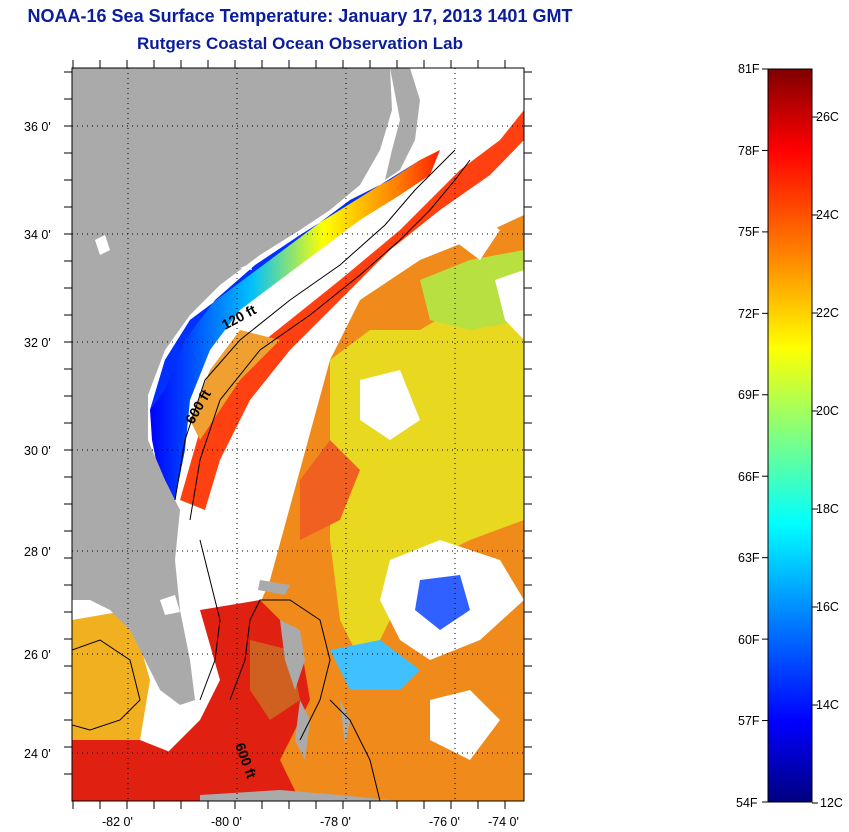 The image size is (849, 832). Describe the element at coordinates (117, 822) in the screenshot. I see `lon-label-82: -82 0'` at that location.